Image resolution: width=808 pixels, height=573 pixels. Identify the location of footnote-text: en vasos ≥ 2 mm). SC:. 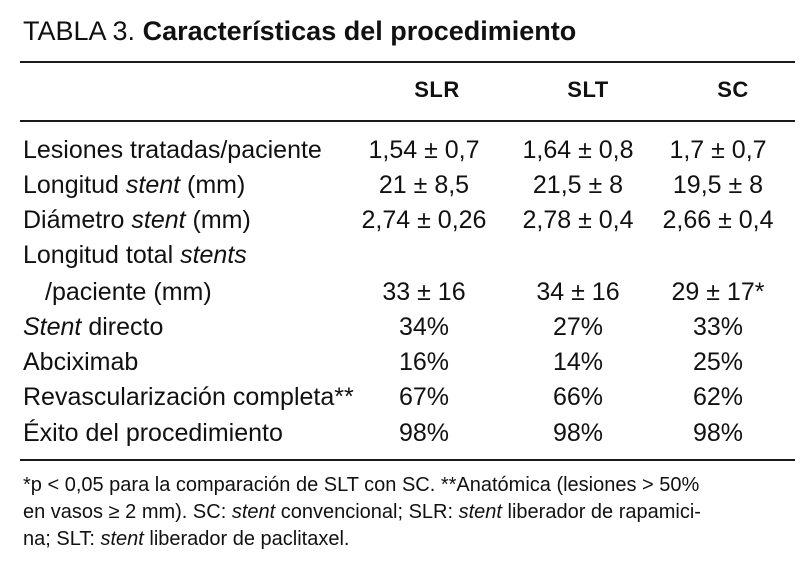
(127, 512).